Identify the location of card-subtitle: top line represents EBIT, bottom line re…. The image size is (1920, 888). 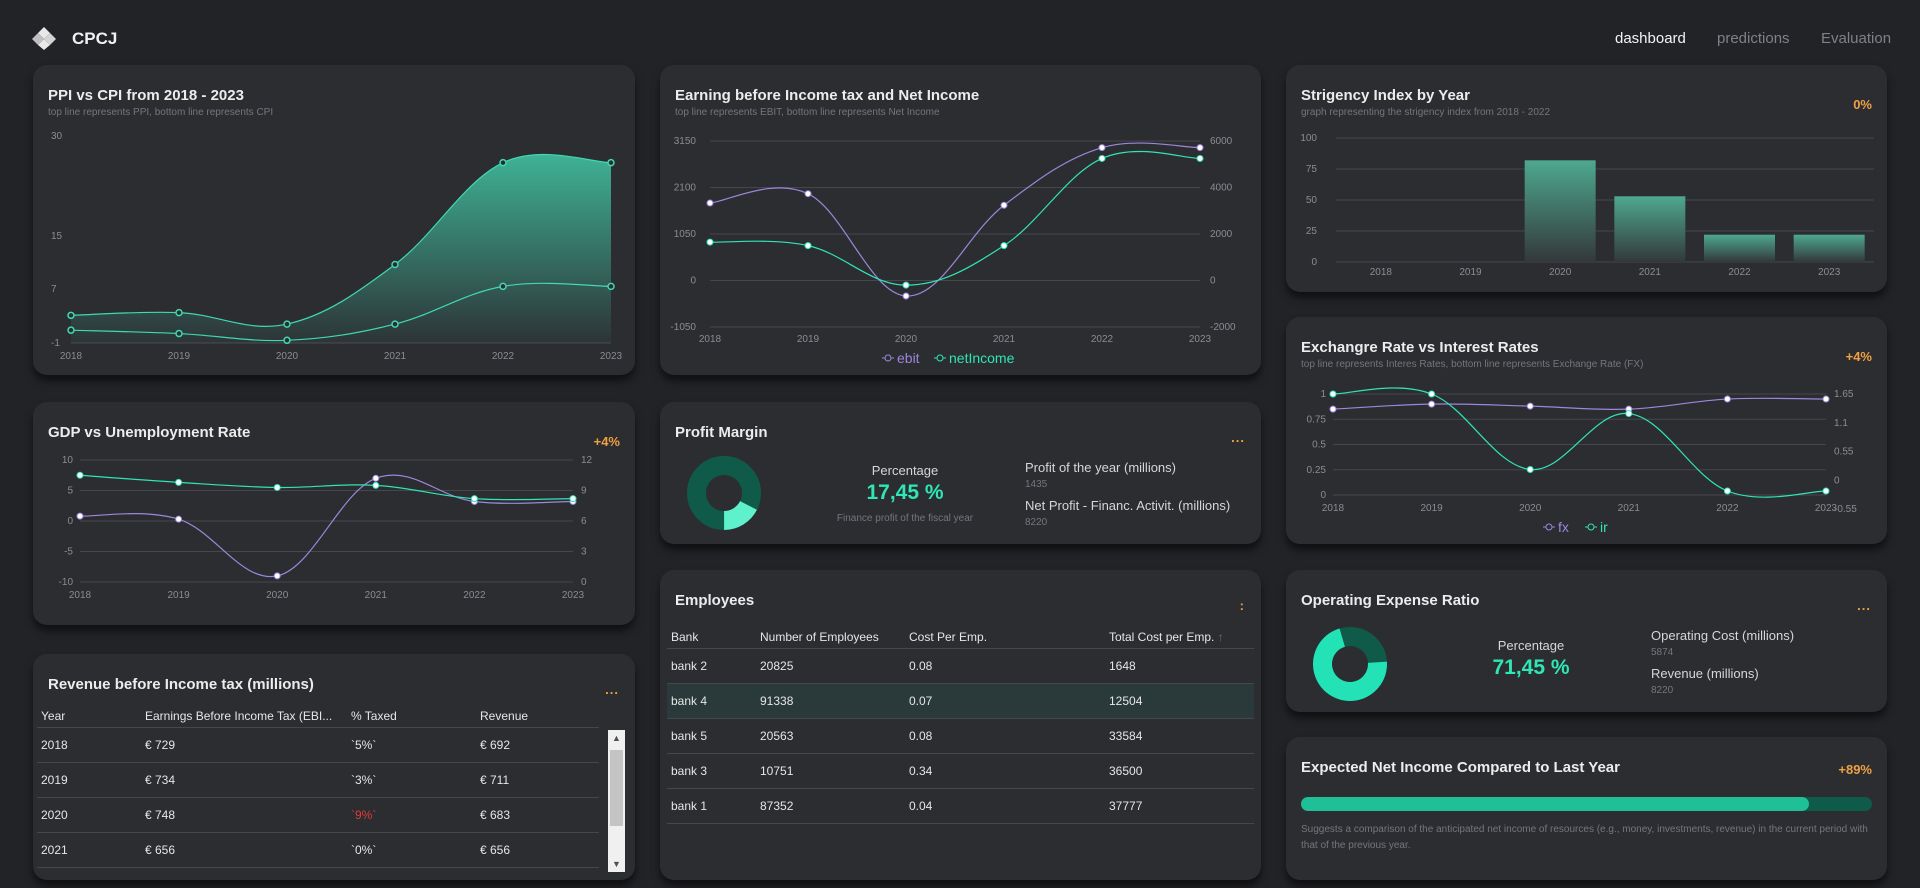
(807, 112).